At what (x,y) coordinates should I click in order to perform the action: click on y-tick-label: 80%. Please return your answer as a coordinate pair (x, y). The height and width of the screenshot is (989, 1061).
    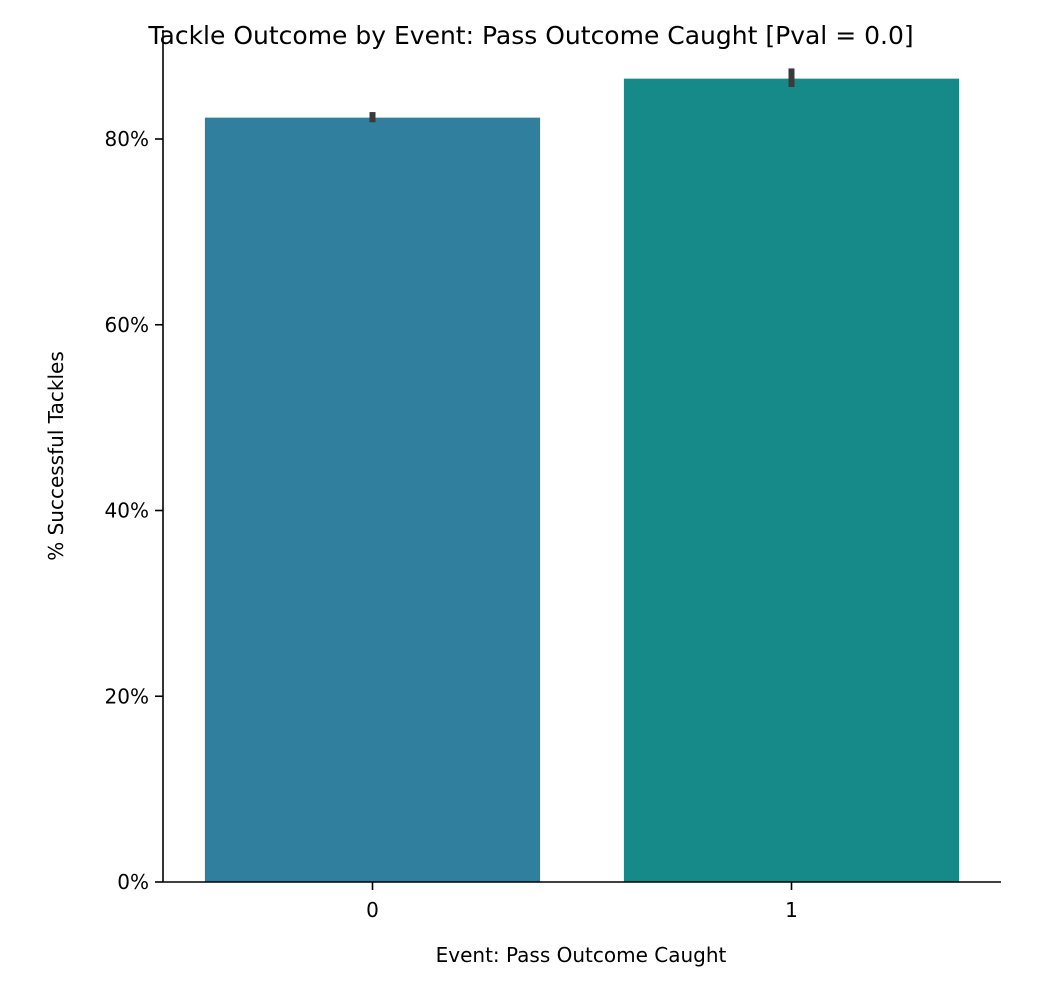
    Looking at the image, I should click on (127, 139).